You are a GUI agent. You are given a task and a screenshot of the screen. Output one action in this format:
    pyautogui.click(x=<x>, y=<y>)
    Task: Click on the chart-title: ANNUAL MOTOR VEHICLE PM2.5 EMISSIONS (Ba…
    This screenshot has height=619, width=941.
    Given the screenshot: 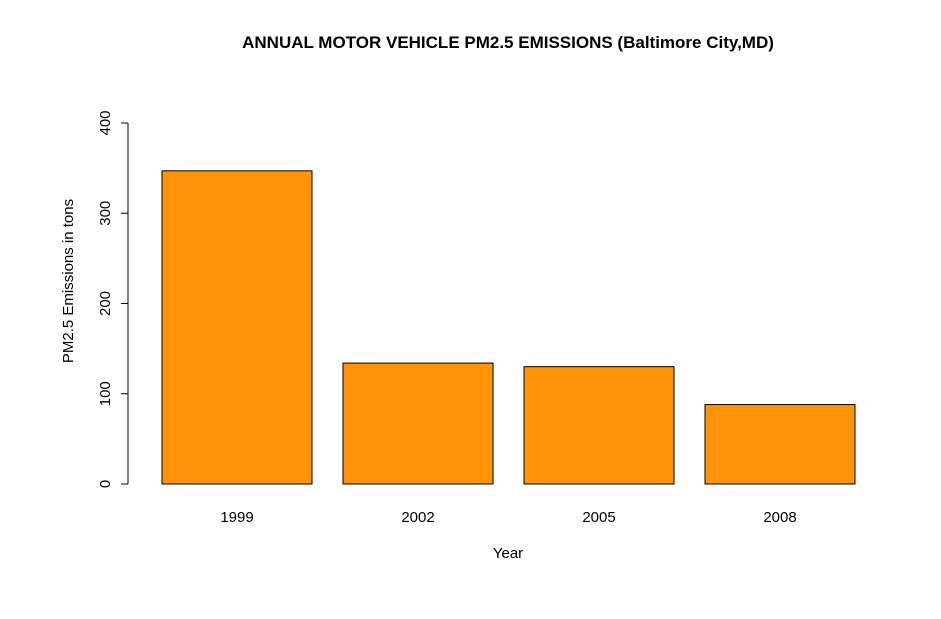 What is the action you would take?
    pyautogui.click(x=508, y=42)
    